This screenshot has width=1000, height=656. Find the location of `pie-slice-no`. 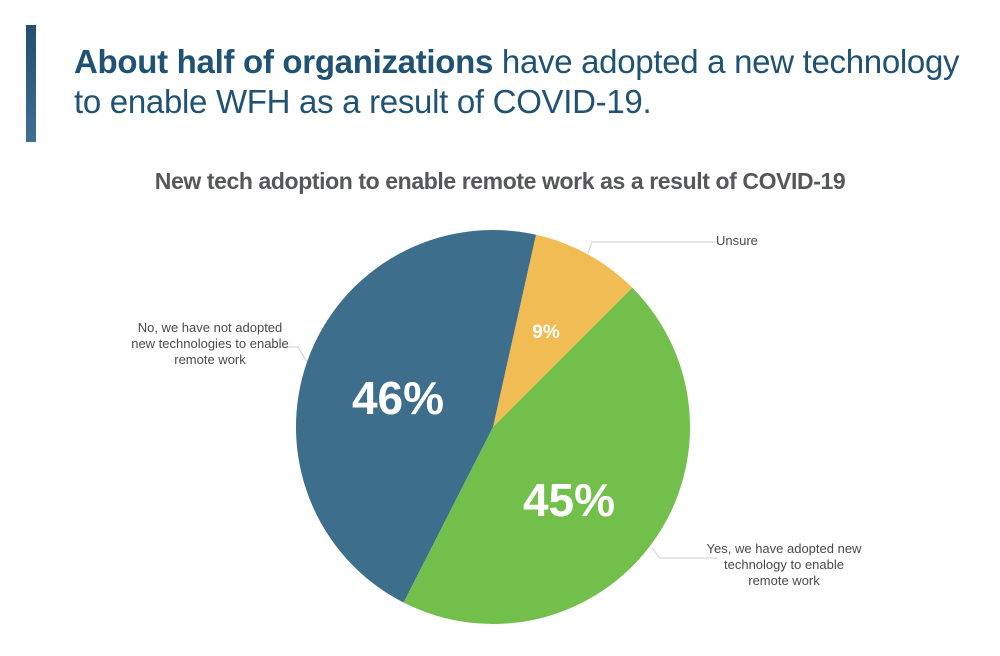

pie-slice-no is located at coordinates (415, 416).